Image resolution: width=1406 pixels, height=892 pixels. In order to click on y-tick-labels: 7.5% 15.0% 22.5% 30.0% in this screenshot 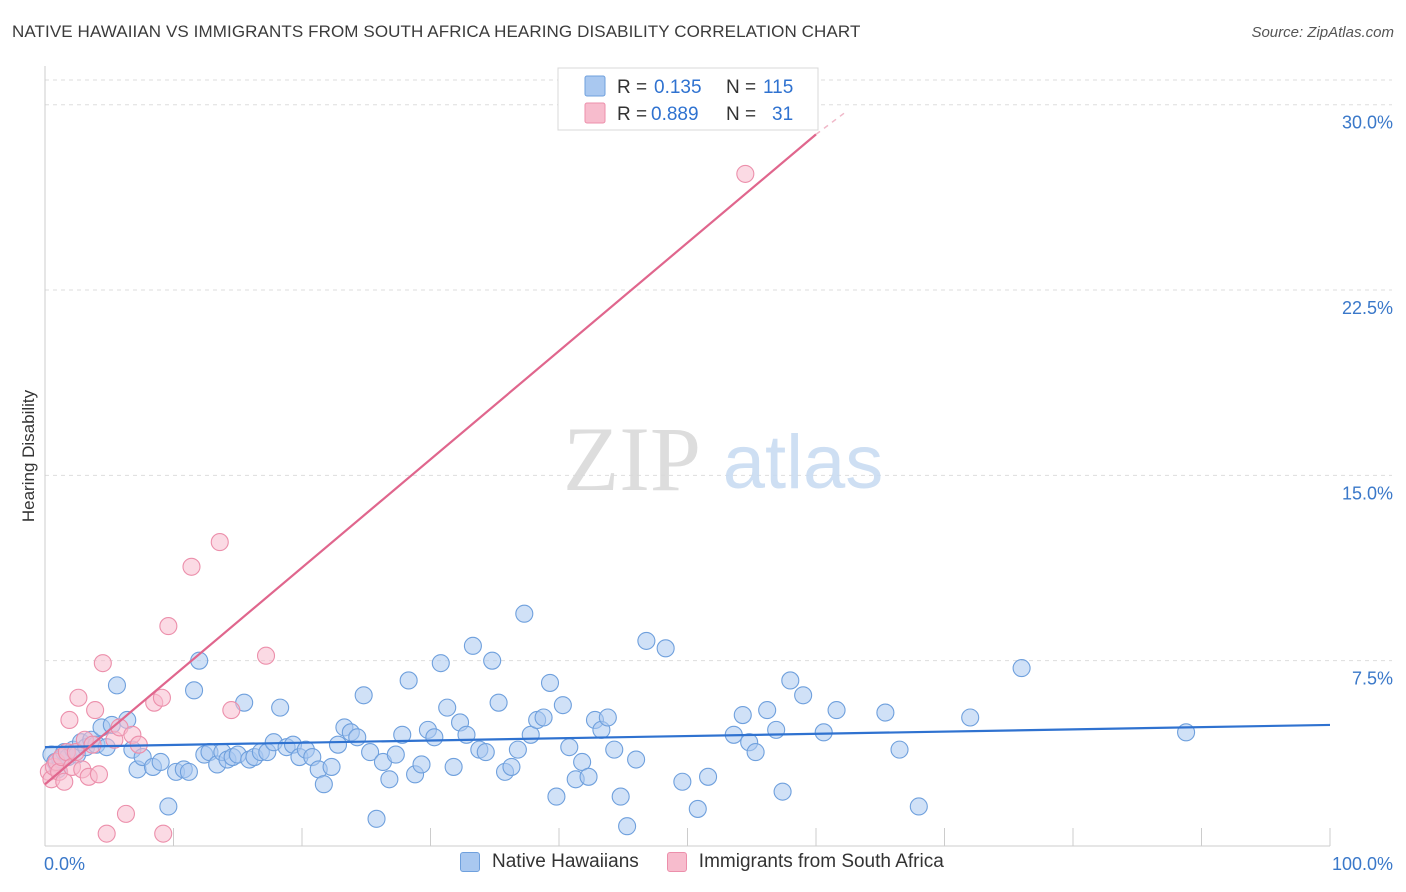, I will do `click(1367, 401)`.